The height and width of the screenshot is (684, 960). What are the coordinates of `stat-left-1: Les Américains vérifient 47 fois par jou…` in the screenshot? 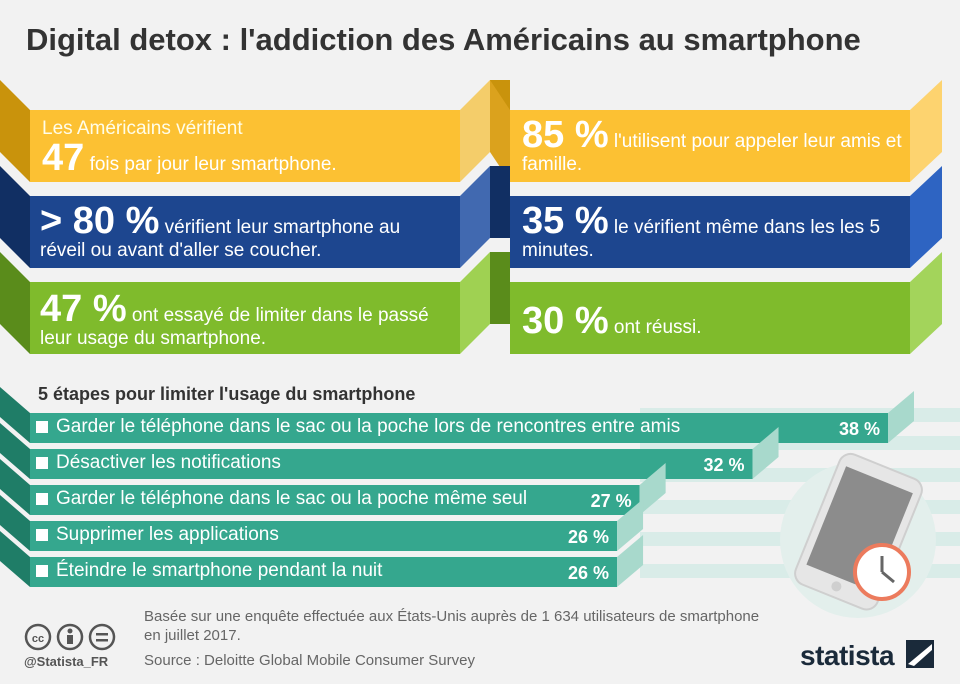 It's located at (247, 147).